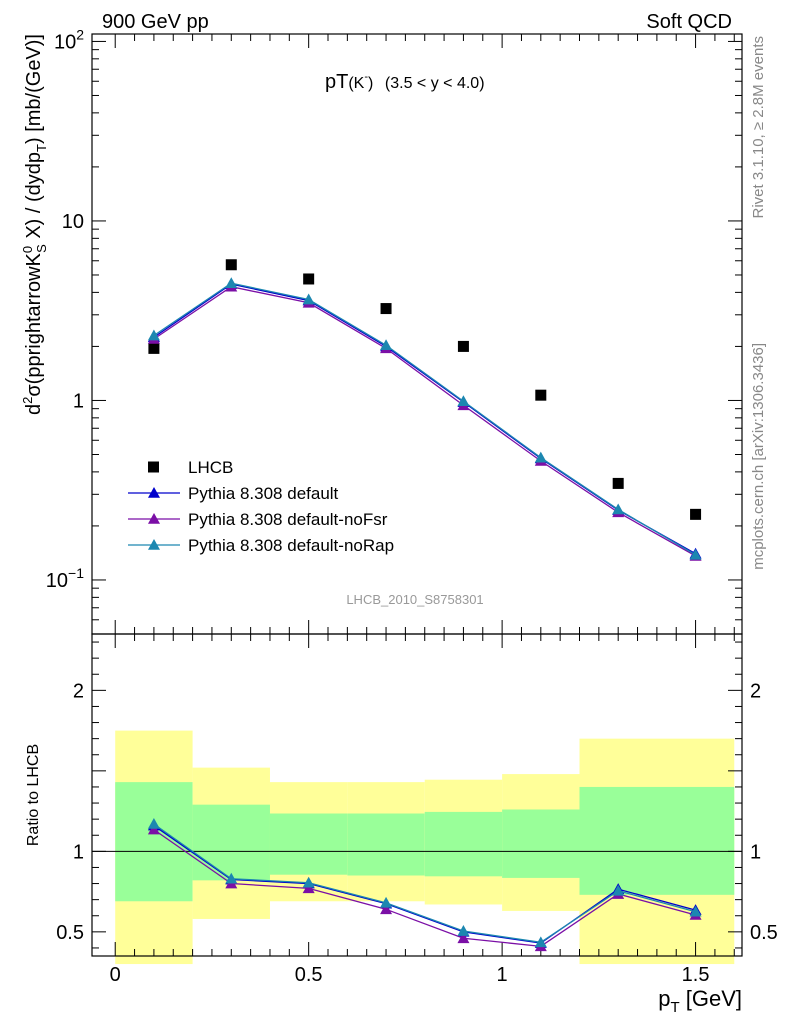 This screenshot has width=786, height=1024. Describe the element at coordinates (70, 933) in the screenshot. I see `ratio-y-tick-label: 0.5` at that location.